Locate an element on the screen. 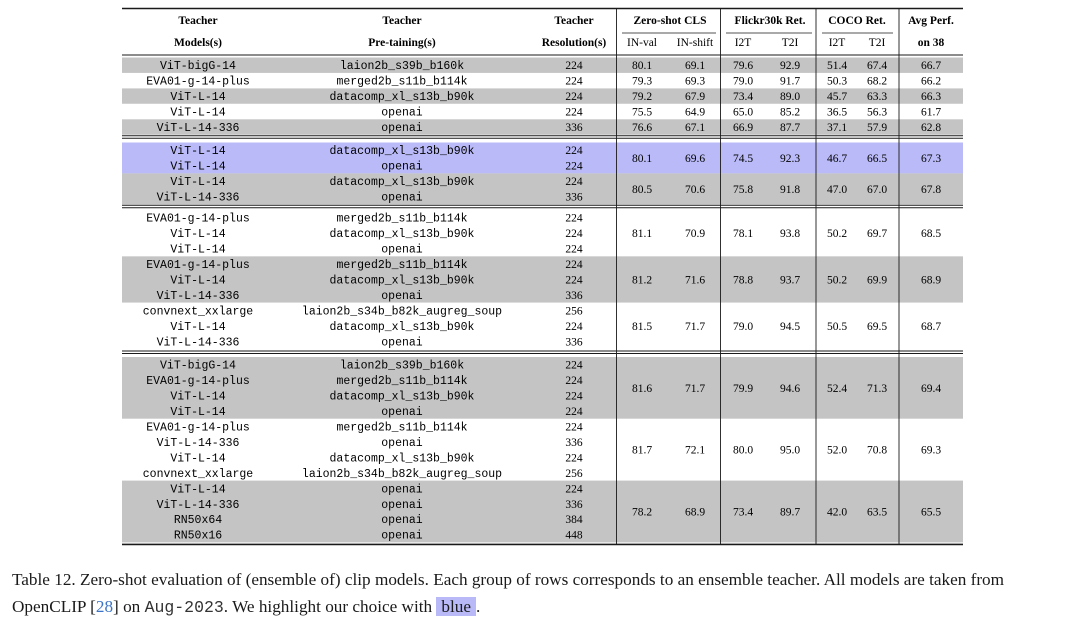  metric-flickr-t2i: 94.6 is located at coordinates (790, 389).